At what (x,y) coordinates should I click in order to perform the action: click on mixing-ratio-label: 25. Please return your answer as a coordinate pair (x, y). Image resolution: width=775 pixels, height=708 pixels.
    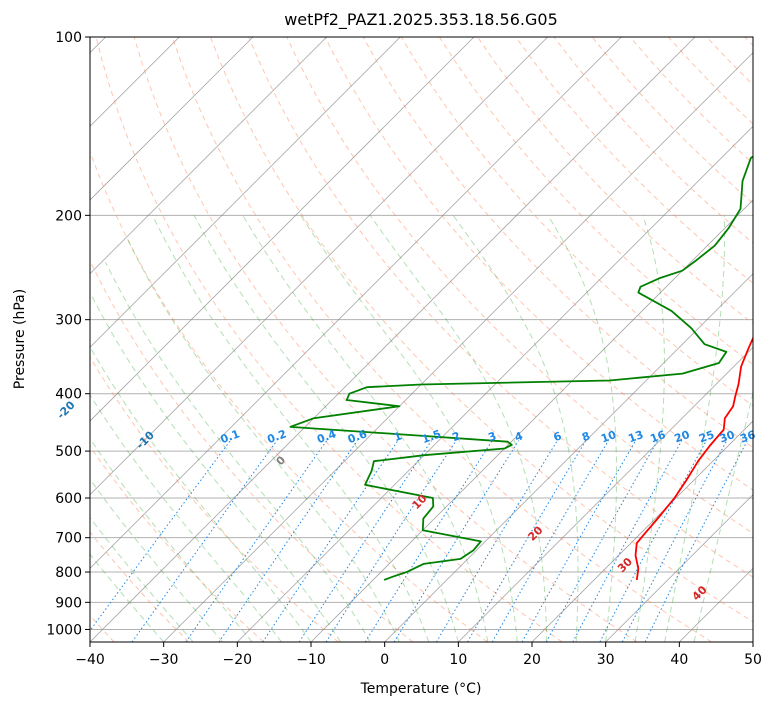
    Looking at the image, I should click on (706, 436).